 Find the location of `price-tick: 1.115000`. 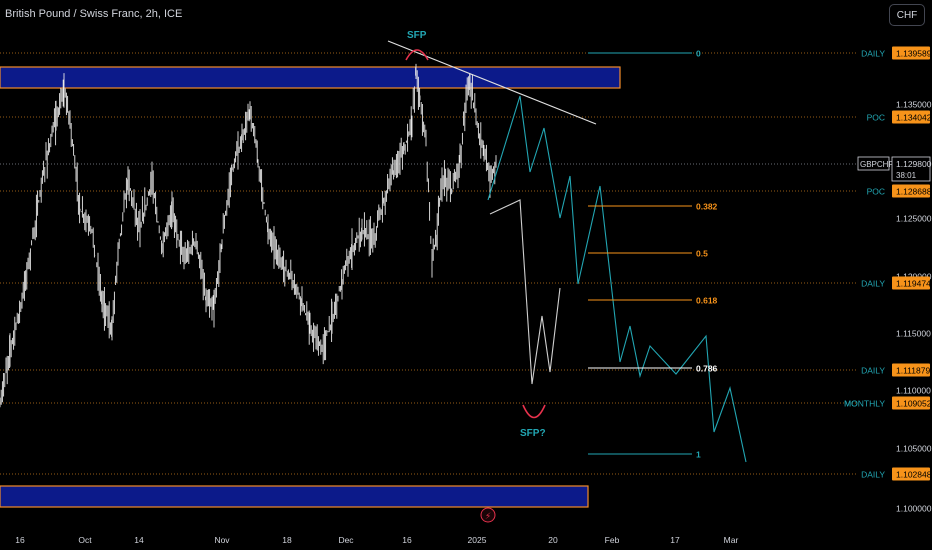

price-tick: 1.115000 is located at coordinates (913, 334).